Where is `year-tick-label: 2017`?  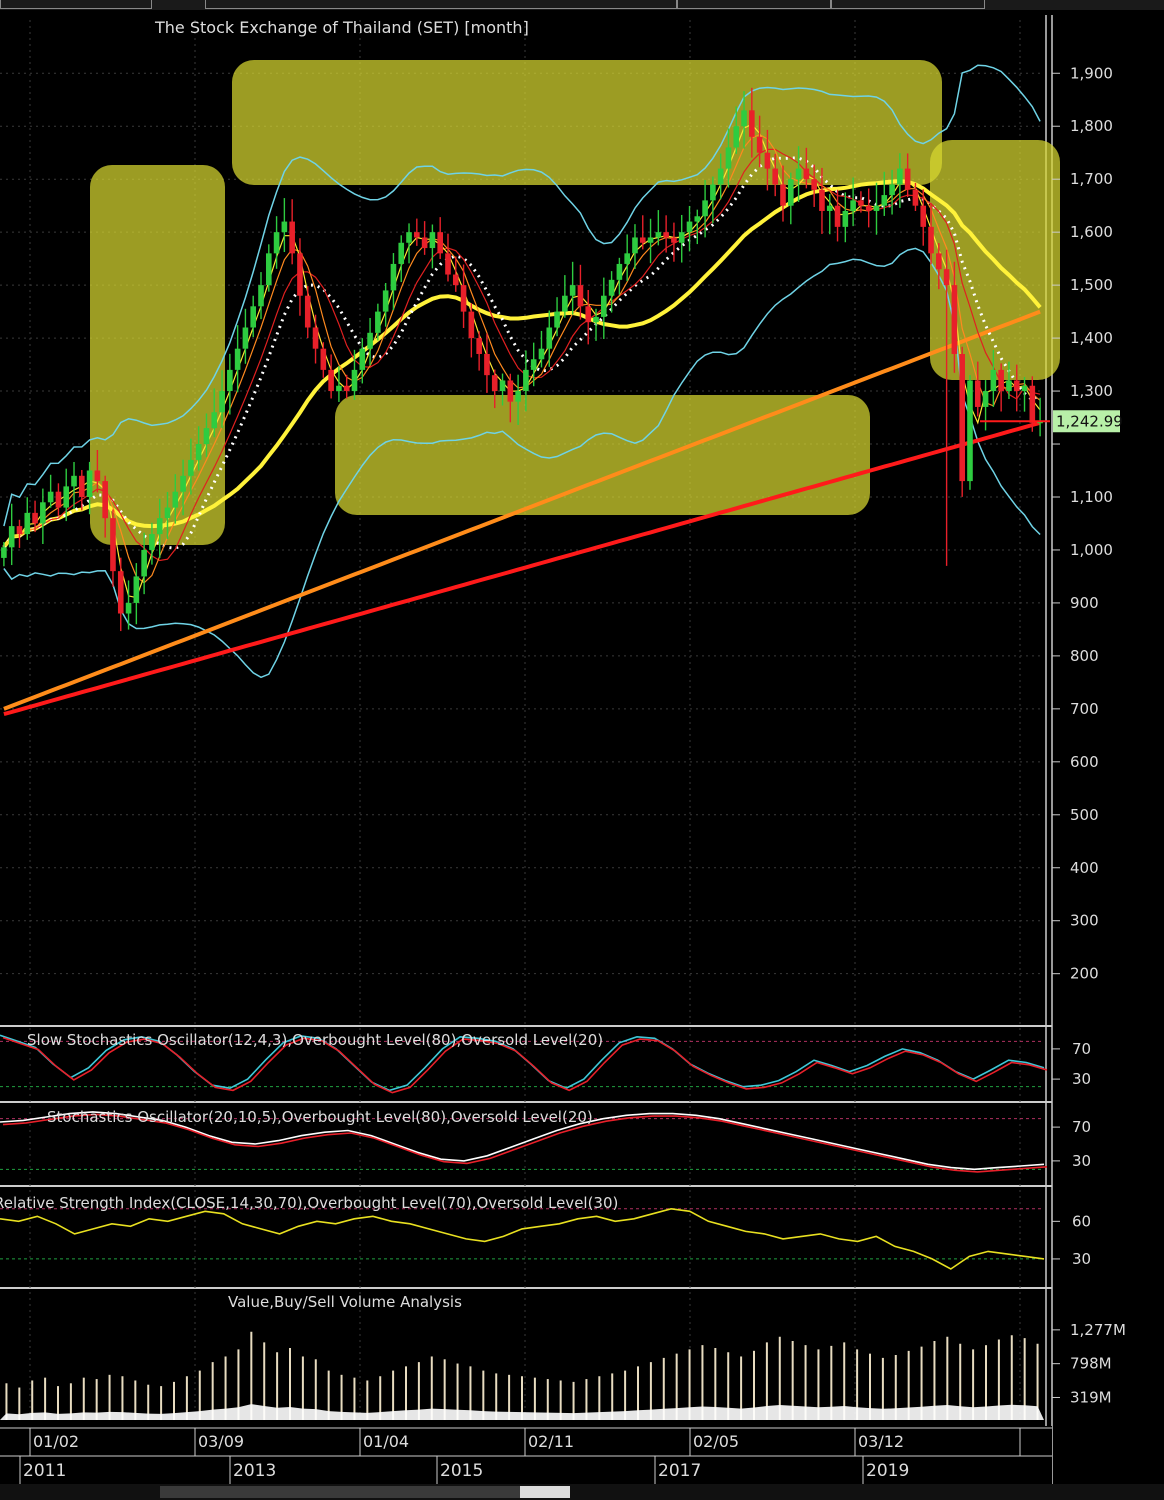
year-tick-label: 2017 is located at coordinates (679, 1471).